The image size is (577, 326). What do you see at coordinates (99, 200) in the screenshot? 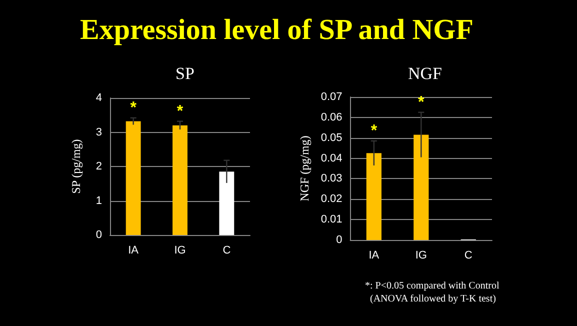
I see `y-tick-label: 1` at bounding box center [99, 200].